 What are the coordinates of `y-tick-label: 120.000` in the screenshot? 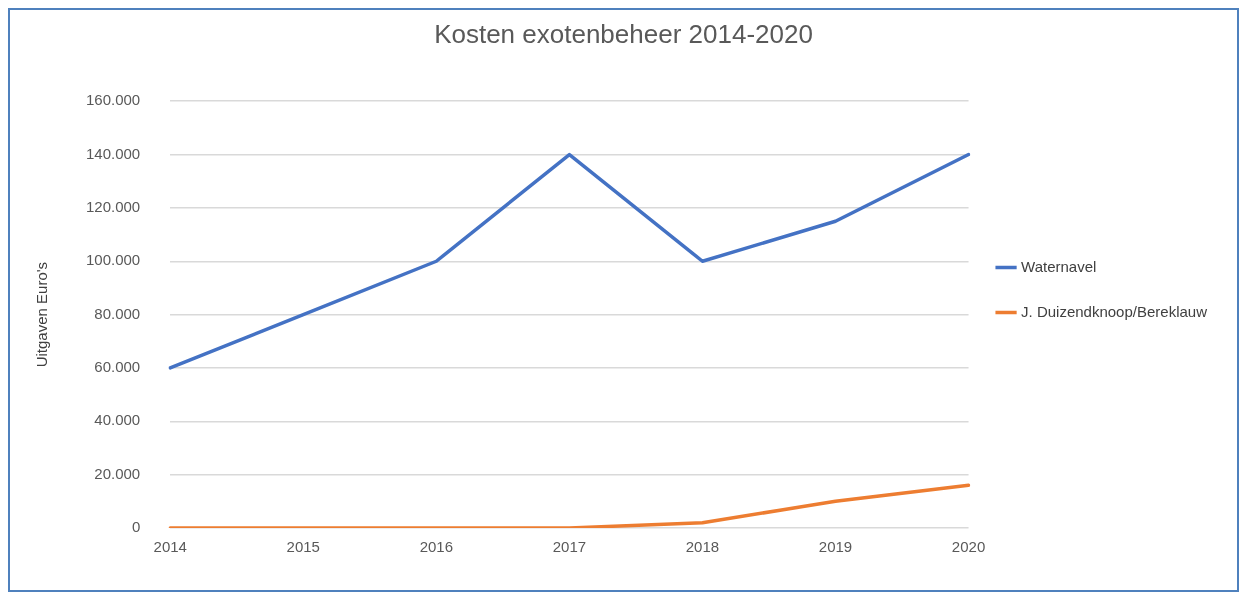 It's located at (113, 207).